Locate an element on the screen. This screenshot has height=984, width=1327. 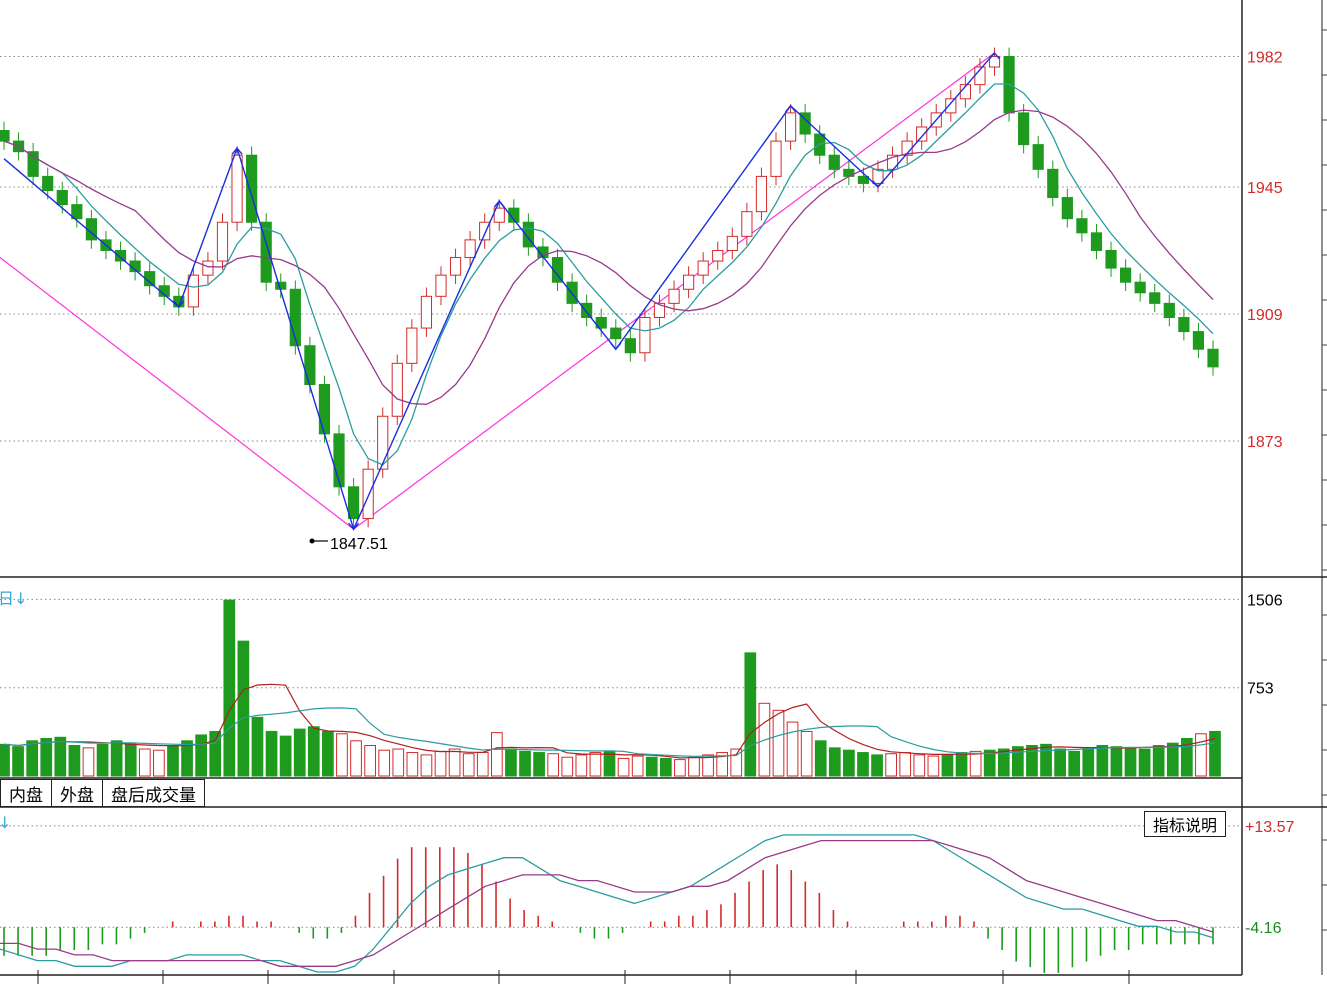
tab-after-hours-volume: 盘后成交量 is located at coordinates (154, 793).